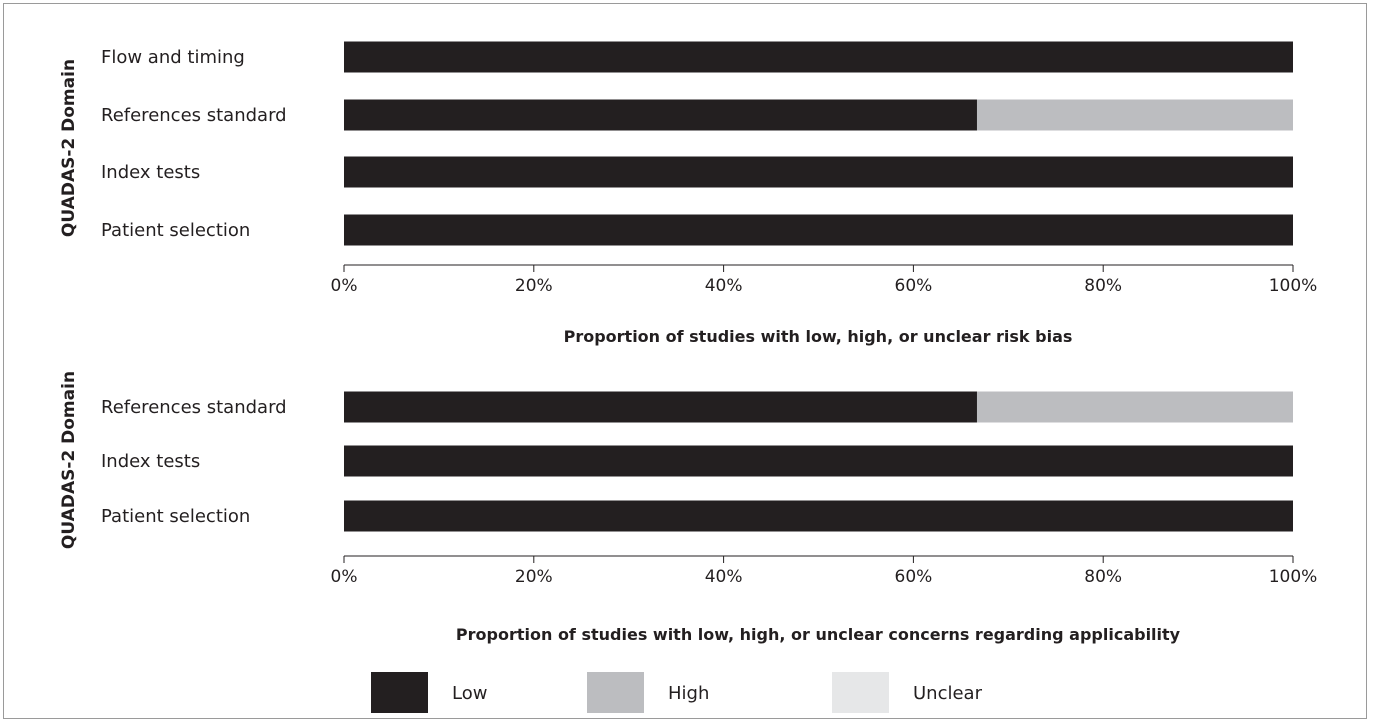 The image size is (1373, 723). I want to click on legend-label: Low, so click(469, 693).